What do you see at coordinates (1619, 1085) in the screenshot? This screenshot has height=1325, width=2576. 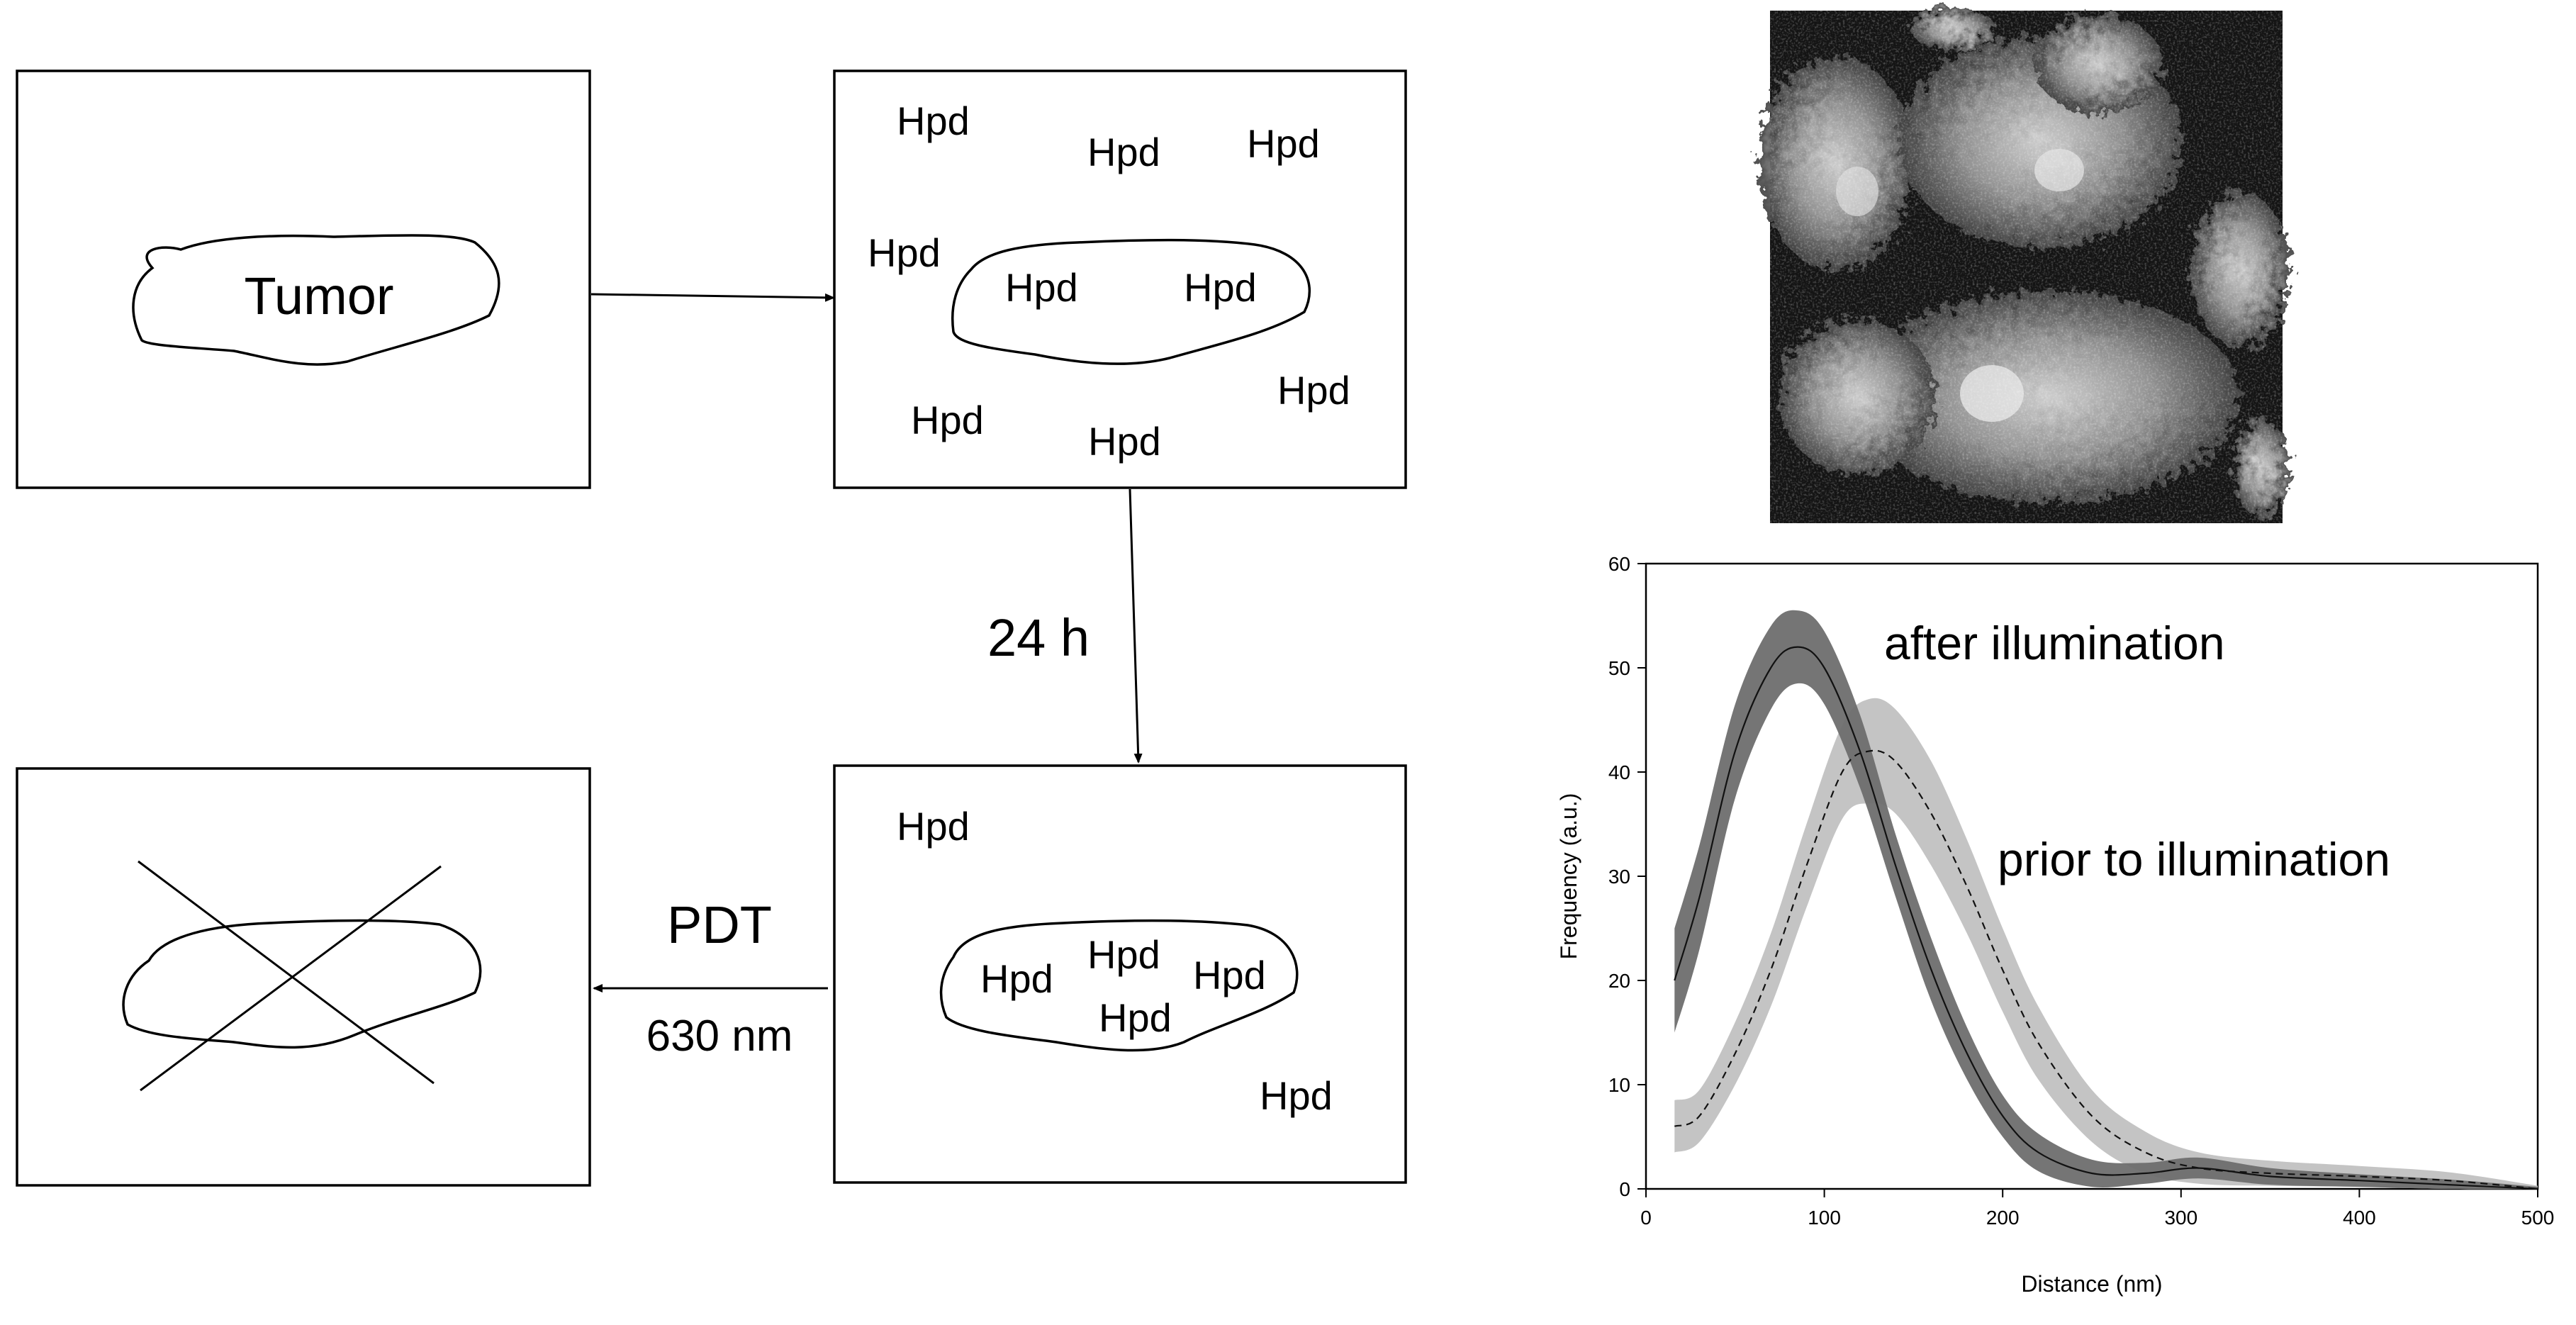 I see `y-tick-label: 10` at bounding box center [1619, 1085].